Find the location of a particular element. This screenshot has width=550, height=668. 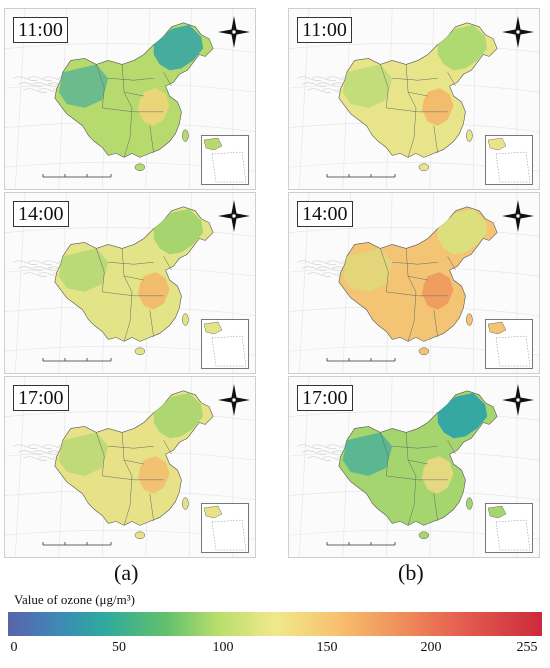

map-panel-b-1100: 11:00 is located at coordinates (414, 99).